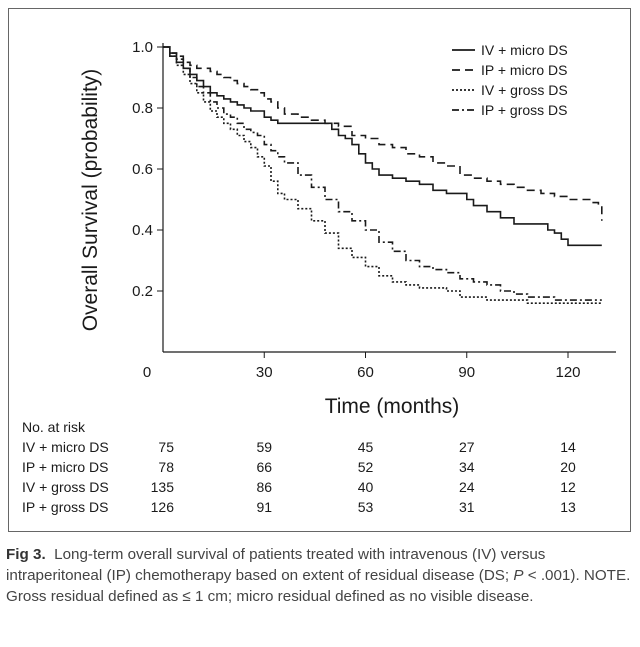 The height and width of the screenshot is (647, 640). I want to click on at-risk-count: 27, so click(467, 447).